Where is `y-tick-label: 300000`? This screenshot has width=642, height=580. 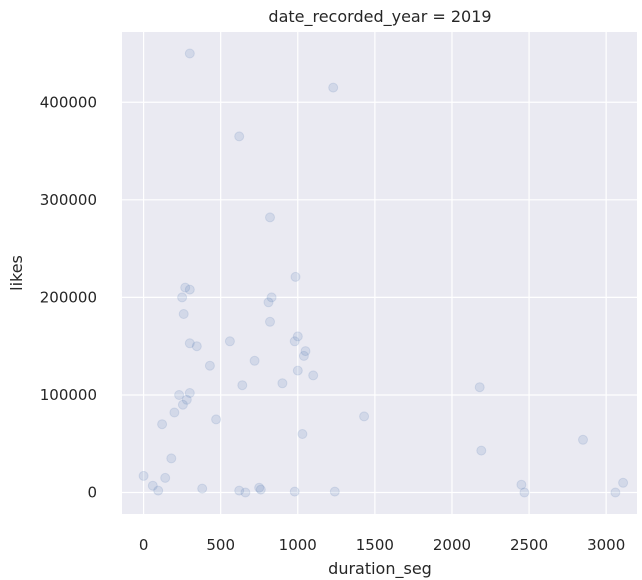
y-tick-label: 300000 is located at coordinates (68, 200).